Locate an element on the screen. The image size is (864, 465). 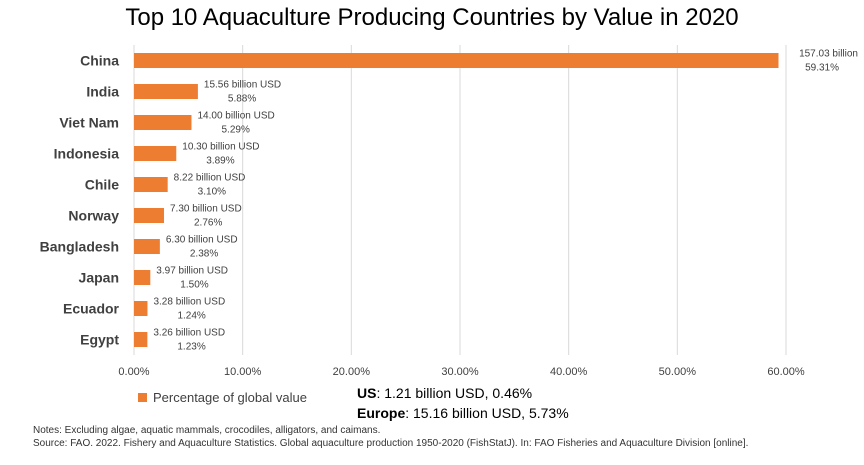
bar-china is located at coordinates (456, 60).